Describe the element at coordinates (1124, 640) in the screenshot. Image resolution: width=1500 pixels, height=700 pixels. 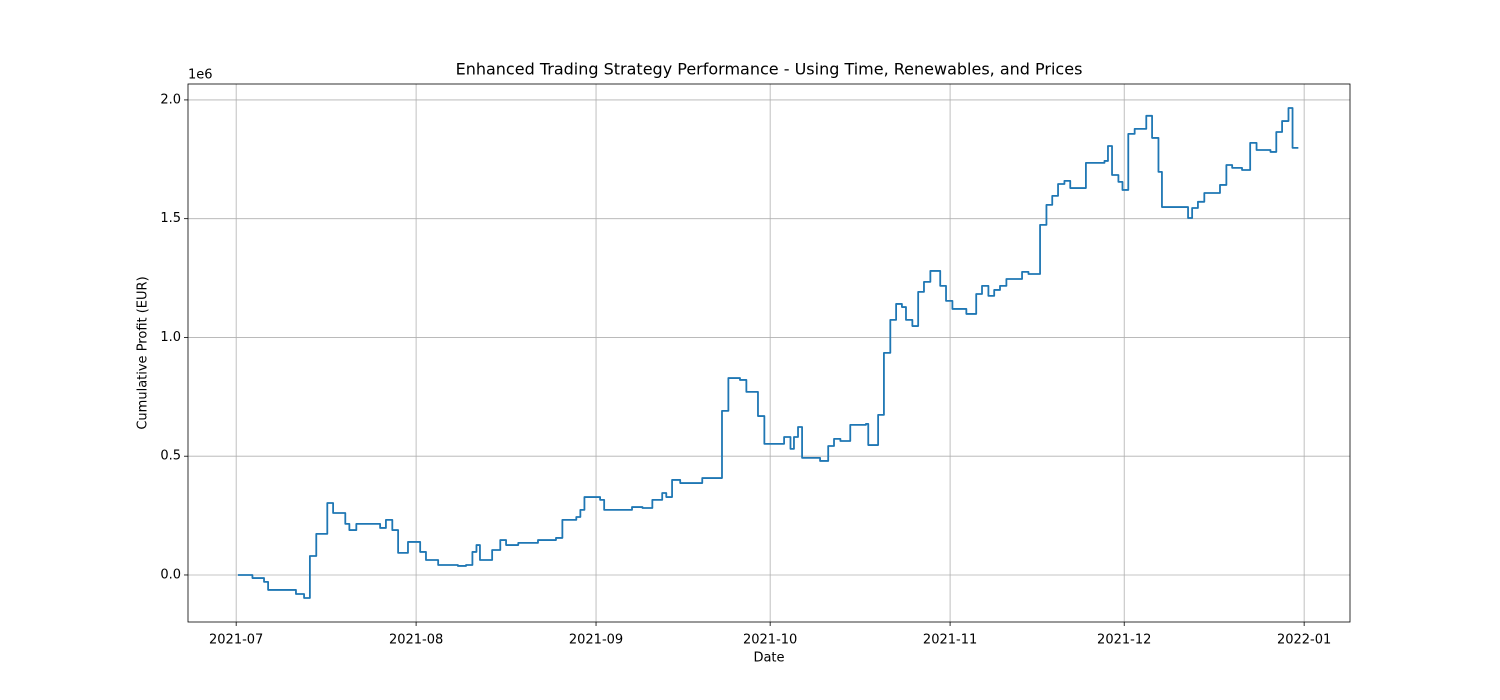
I see `x-tick-label: 2021-12` at that location.